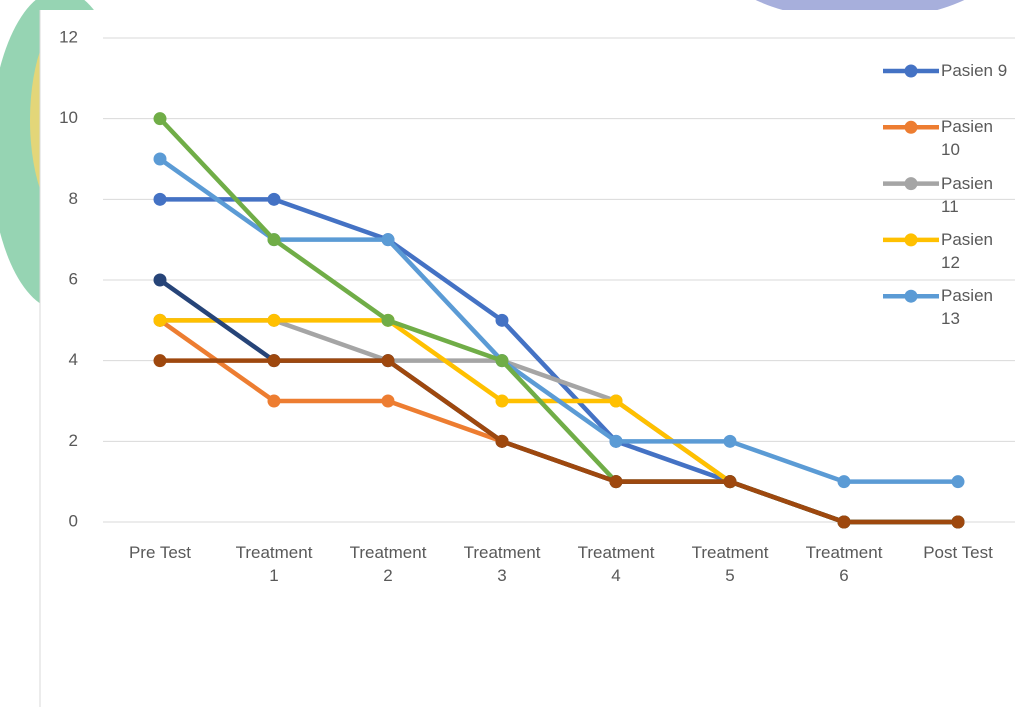  What do you see at coordinates (616, 564) in the screenshot?
I see `x-tick-label: Treatment 4` at bounding box center [616, 564].